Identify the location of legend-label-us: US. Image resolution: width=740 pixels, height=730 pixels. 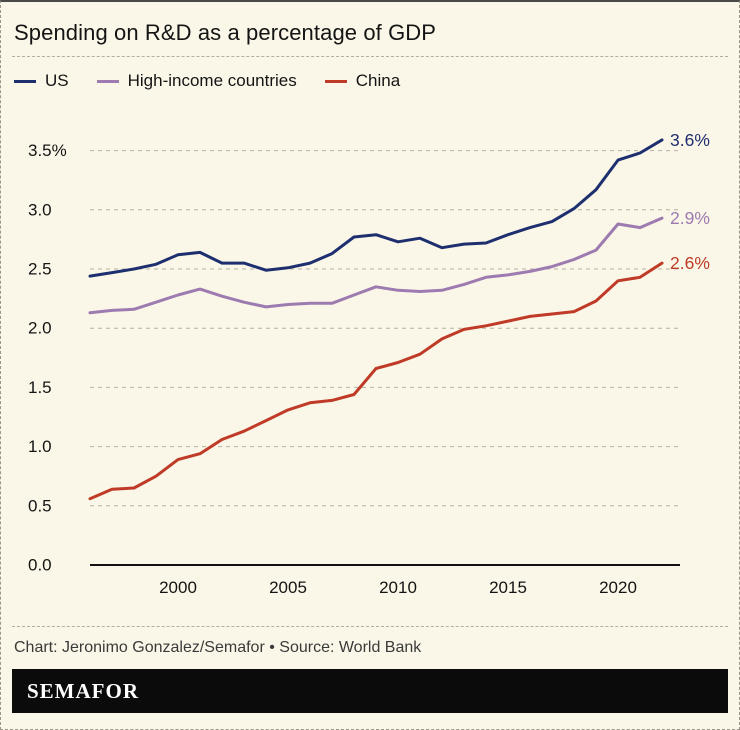
(57, 80).